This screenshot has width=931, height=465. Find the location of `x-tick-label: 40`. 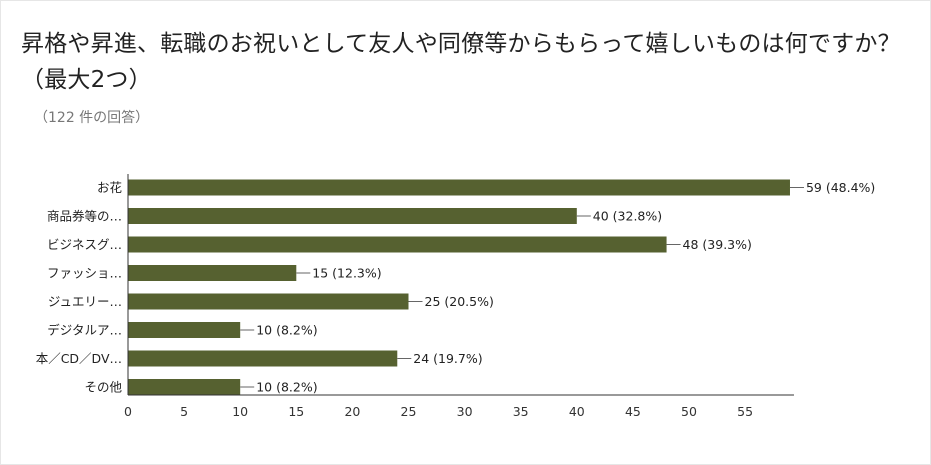

x-tick-label: 40 is located at coordinates (577, 411).